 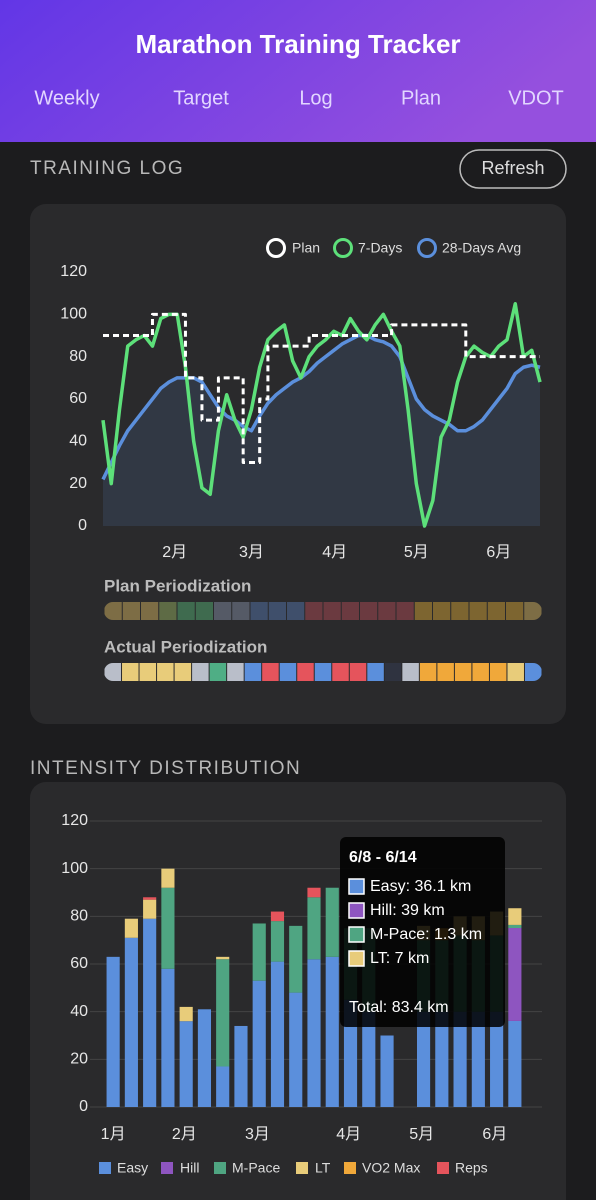 I want to click on periodization-label: Actual Periodization, so click(x=185, y=646).